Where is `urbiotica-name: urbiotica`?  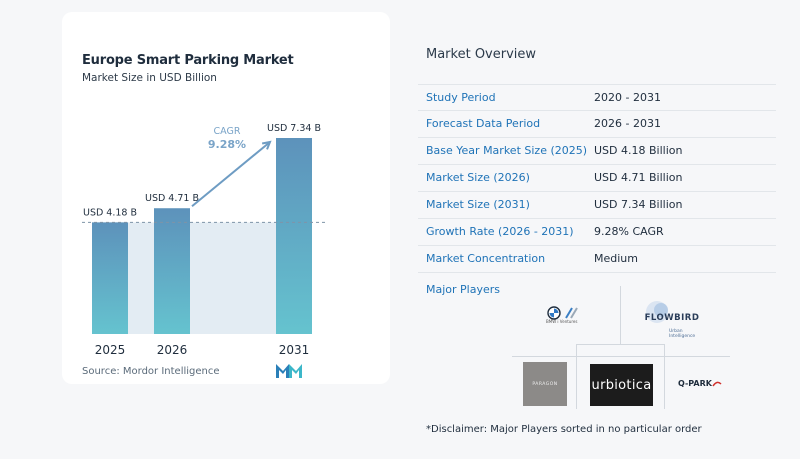 urbiotica-name: urbiotica is located at coordinates (621, 385).